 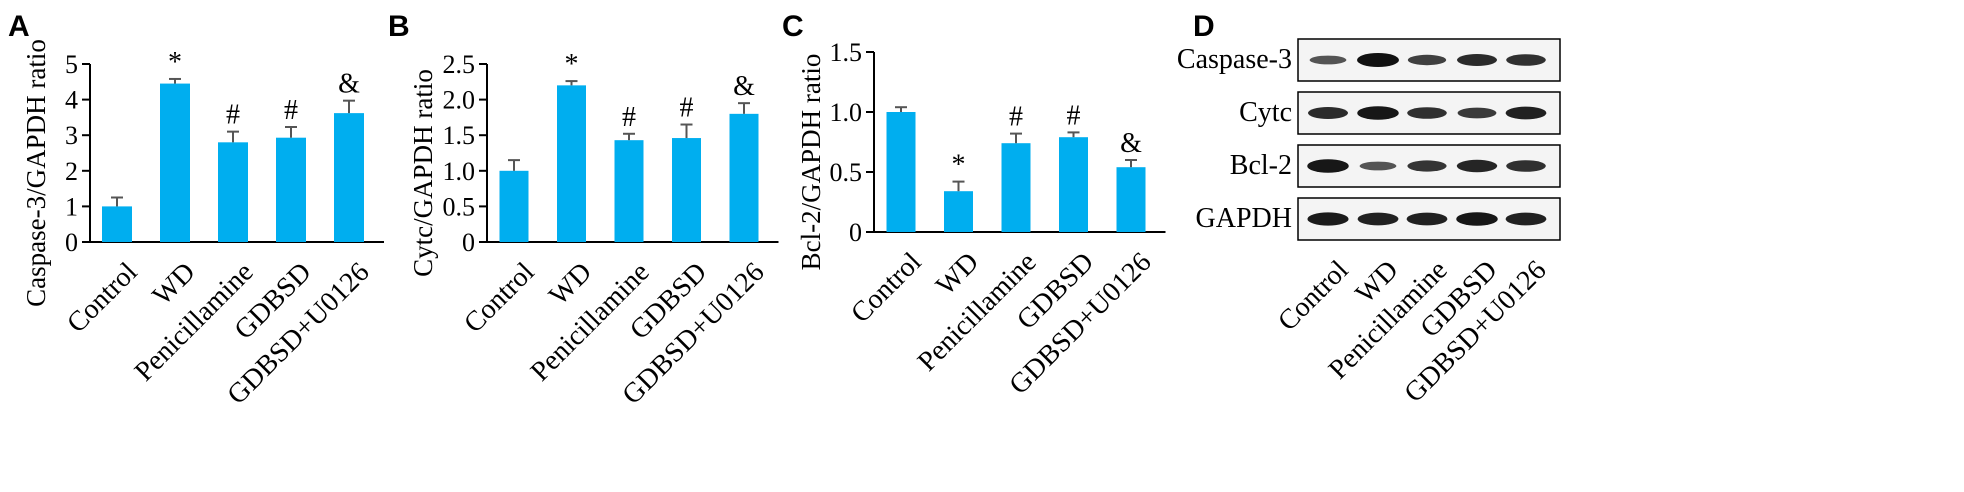 I want to click on y-tick-label: 1, so click(x=71, y=206).